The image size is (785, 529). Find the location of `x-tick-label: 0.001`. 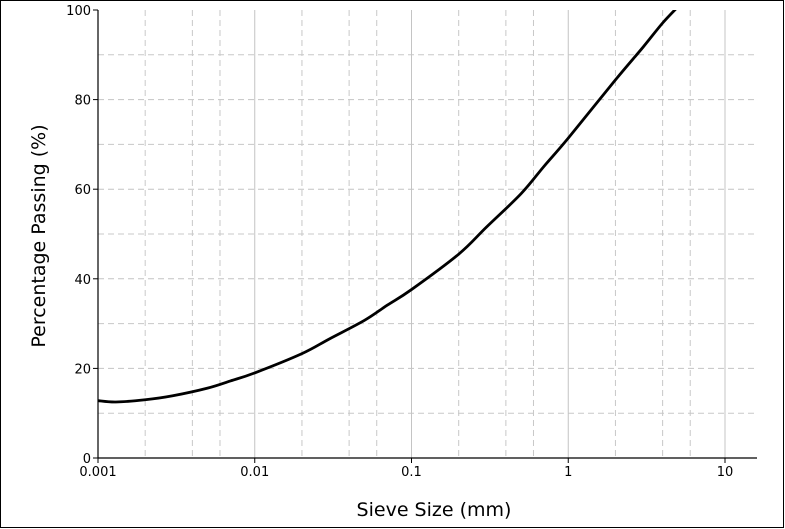

x-tick-label: 0.001 is located at coordinates (97, 472).